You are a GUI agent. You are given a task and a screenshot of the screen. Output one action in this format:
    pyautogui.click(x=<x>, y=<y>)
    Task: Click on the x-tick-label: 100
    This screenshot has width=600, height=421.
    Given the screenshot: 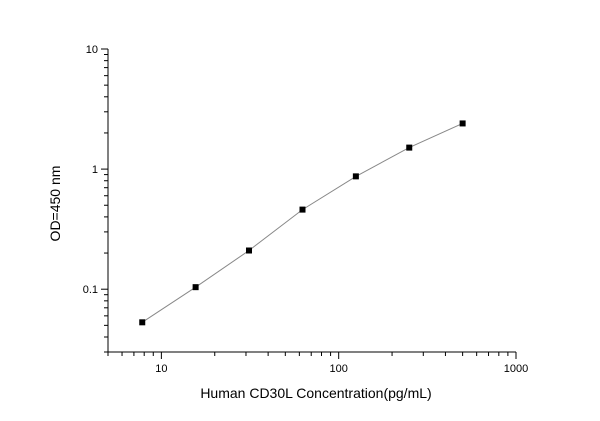 What is the action you would take?
    pyautogui.click(x=339, y=369)
    